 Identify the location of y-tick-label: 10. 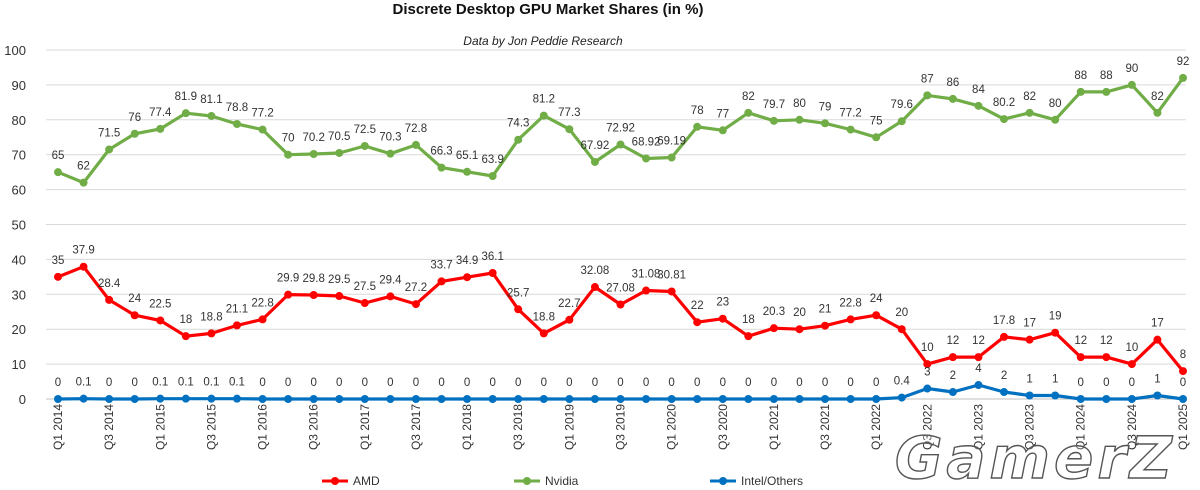
(19, 364).